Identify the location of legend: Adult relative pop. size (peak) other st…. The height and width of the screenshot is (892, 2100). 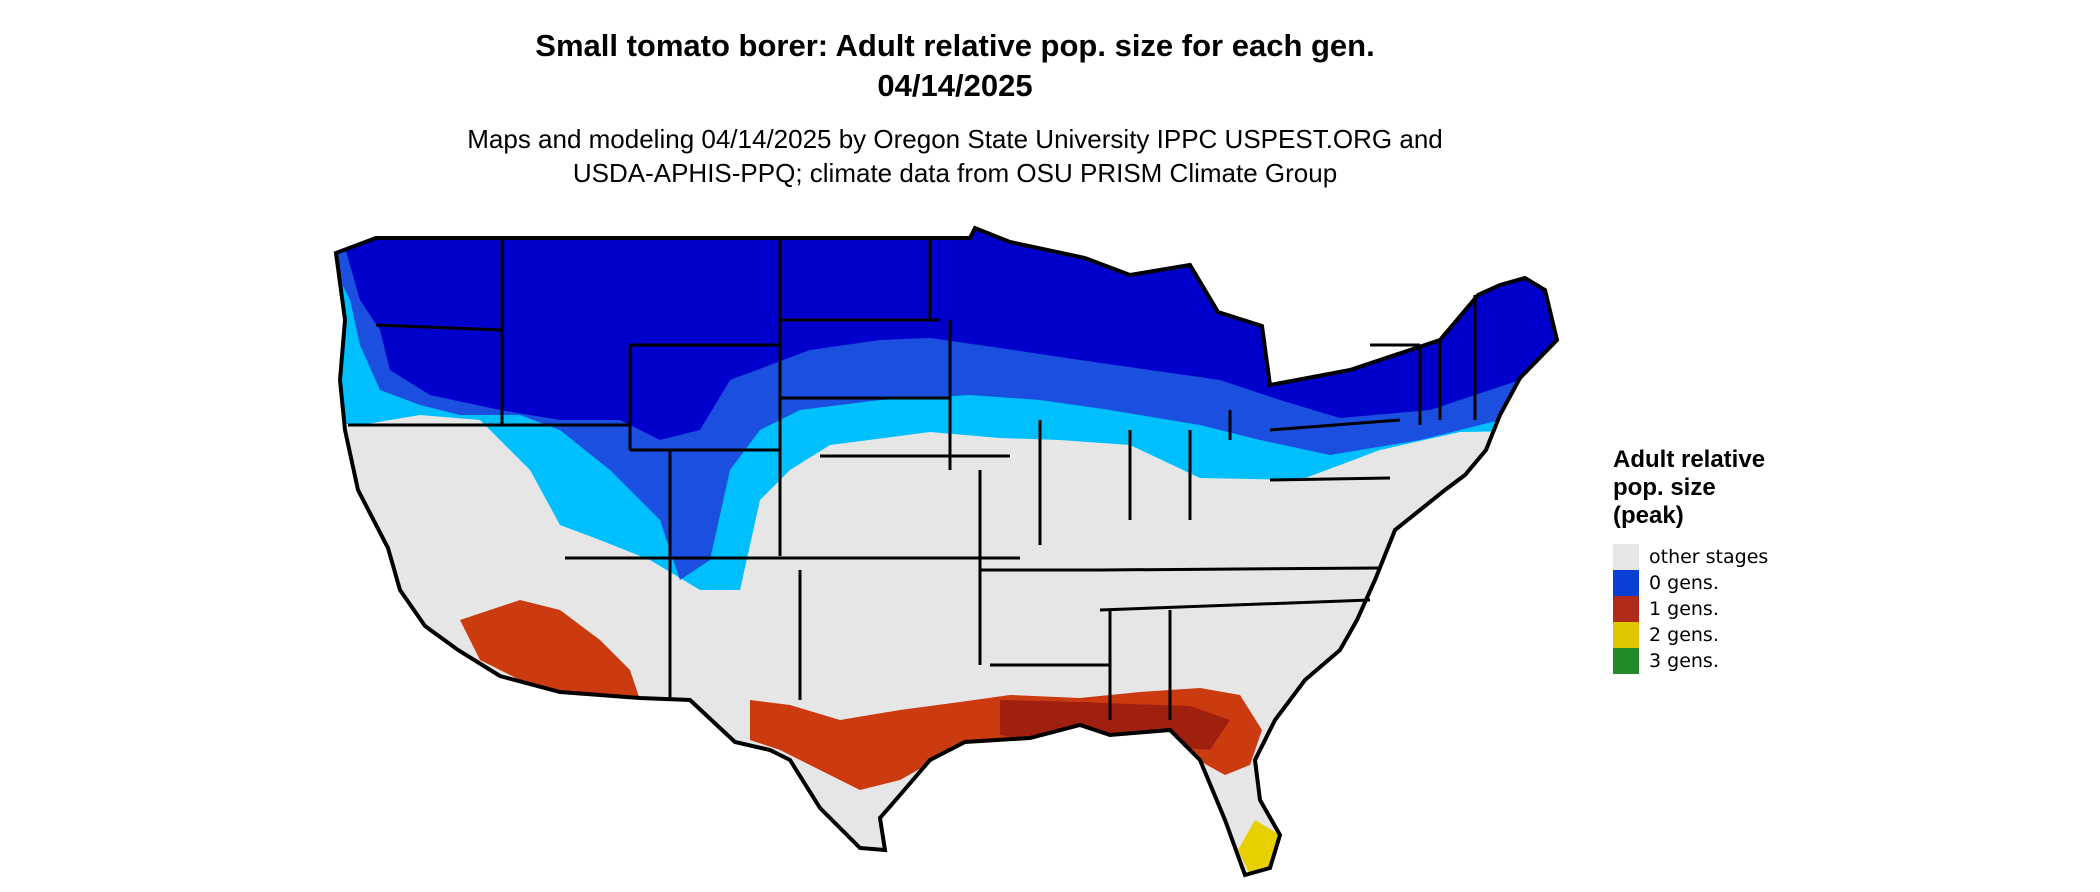
(1690, 560).